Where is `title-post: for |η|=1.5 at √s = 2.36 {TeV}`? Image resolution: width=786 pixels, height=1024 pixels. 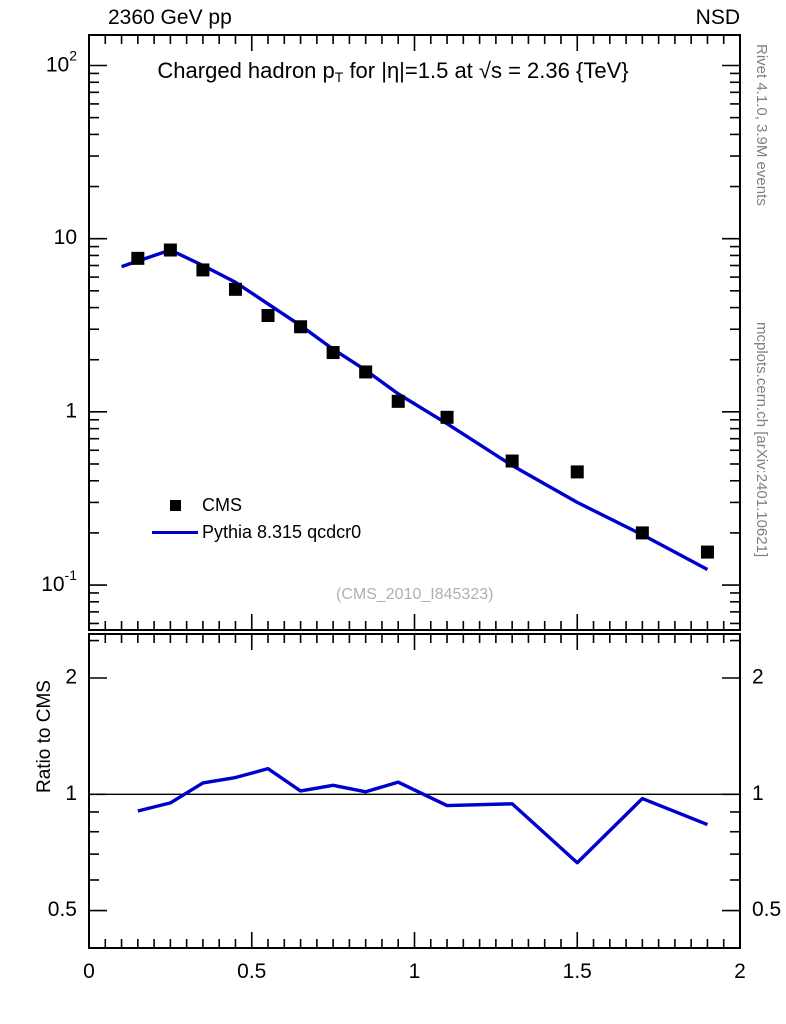
title-post: for |η|=1.5 at √s = 2.36 {TeV} is located at coordinates (486, 70).